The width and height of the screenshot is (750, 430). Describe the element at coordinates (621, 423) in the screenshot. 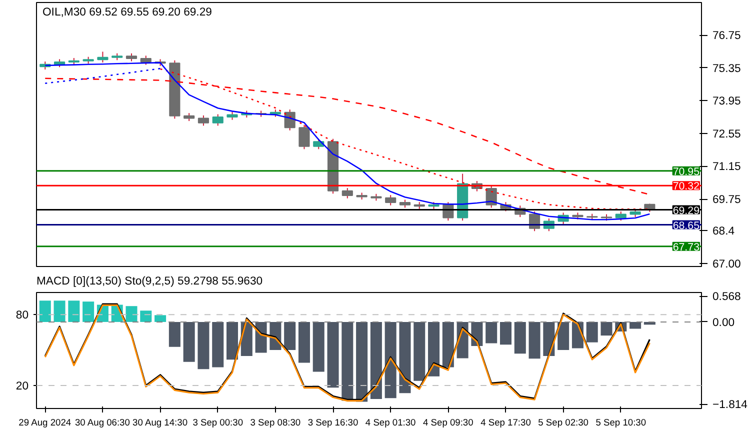

I see `x-tick-label: 5 Sep 10:30` at that location.